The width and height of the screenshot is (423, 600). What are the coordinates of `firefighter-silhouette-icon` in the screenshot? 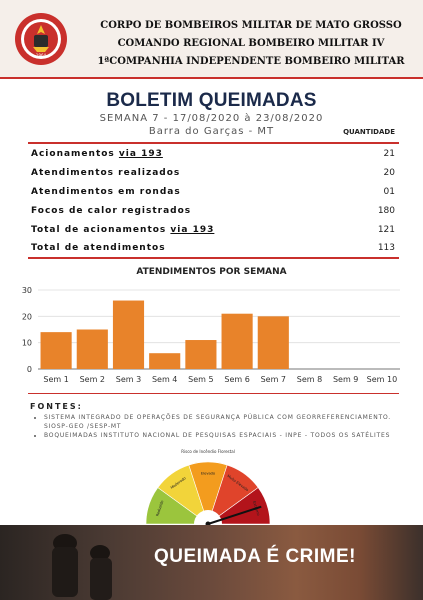 It's located at (82, 567).